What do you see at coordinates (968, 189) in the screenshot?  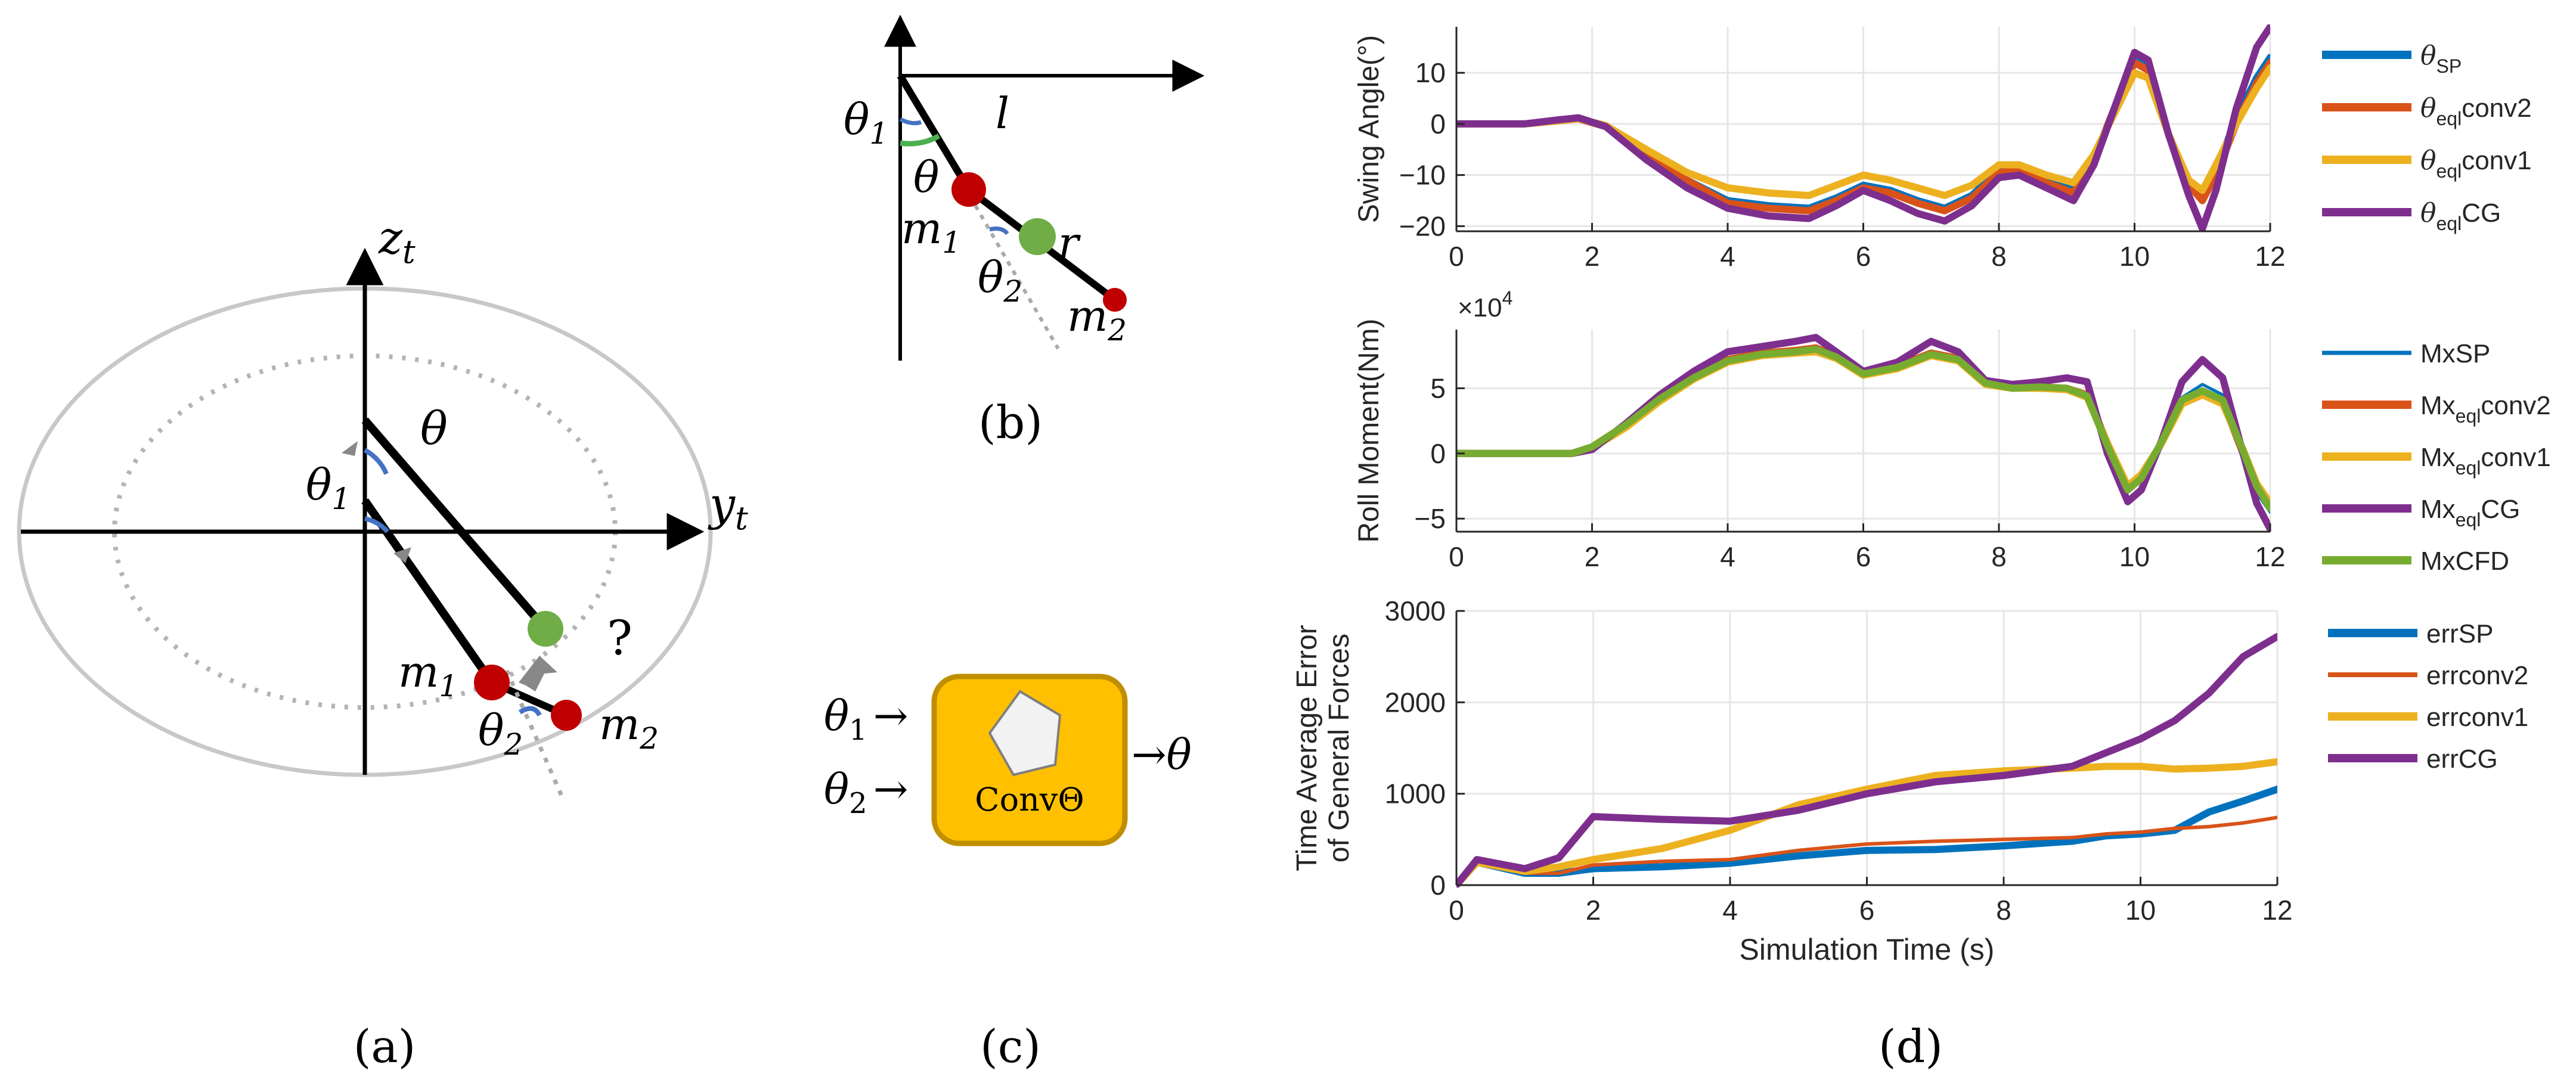 I see `b-mass-m1` at bounding box center [968, 189].